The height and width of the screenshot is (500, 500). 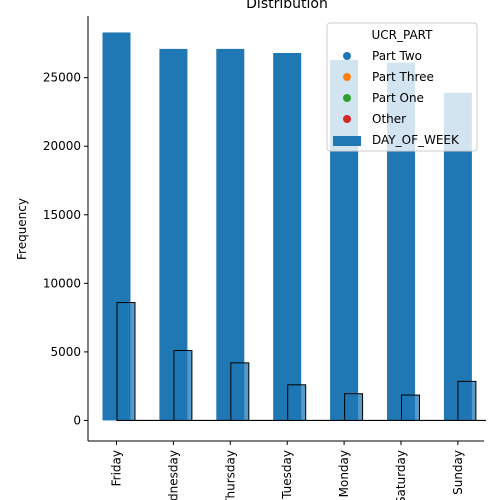 What do you see at coordinates (347, 141) in the screenshot?
I see `legend-swatch-bar` at bounding box center [347, 141].